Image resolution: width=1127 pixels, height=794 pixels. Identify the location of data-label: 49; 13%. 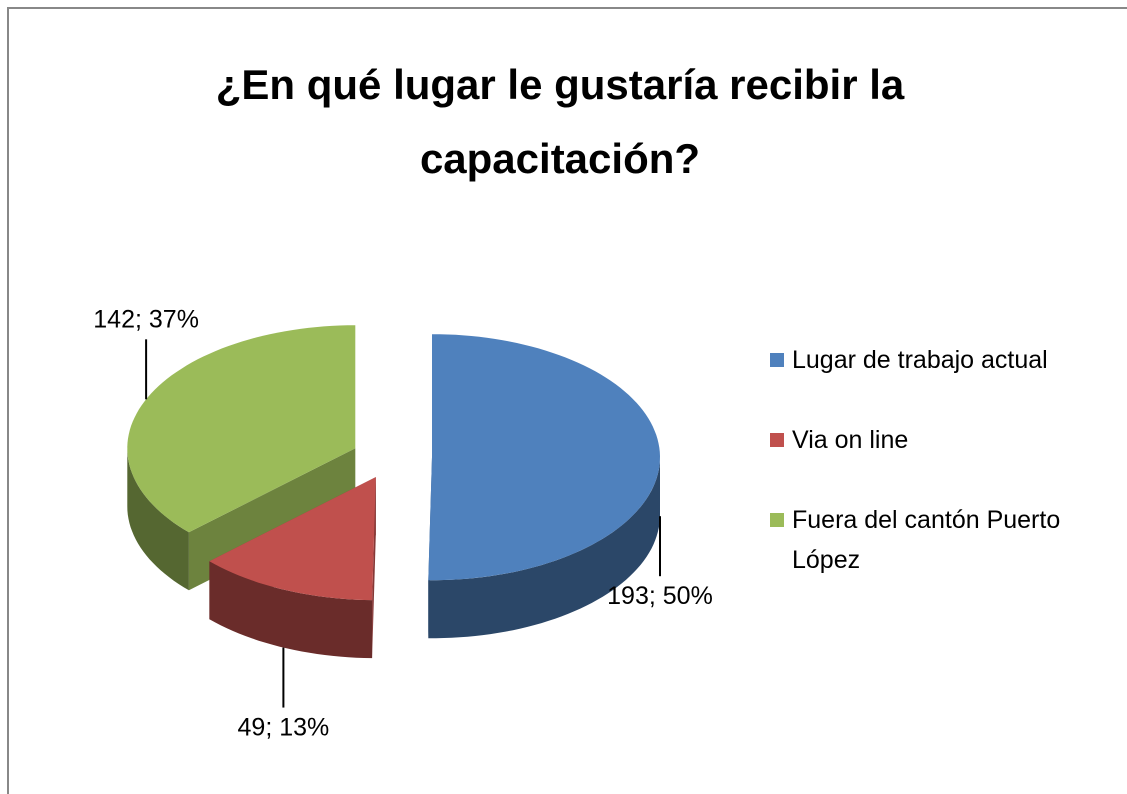
(284, 728).